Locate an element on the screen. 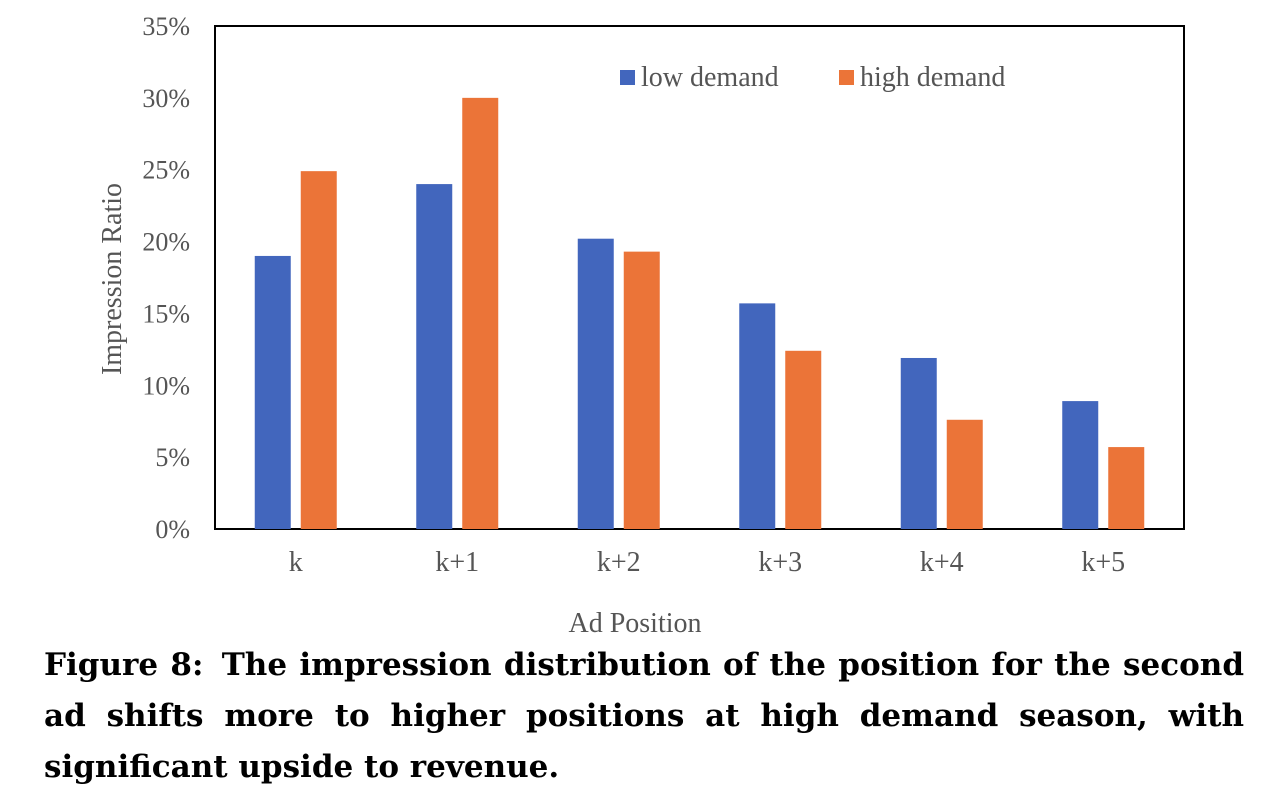 Image resolution: width=1262 pixels, height=808 pixels. bar-high-demand-k is located at coordinates (318, 350).